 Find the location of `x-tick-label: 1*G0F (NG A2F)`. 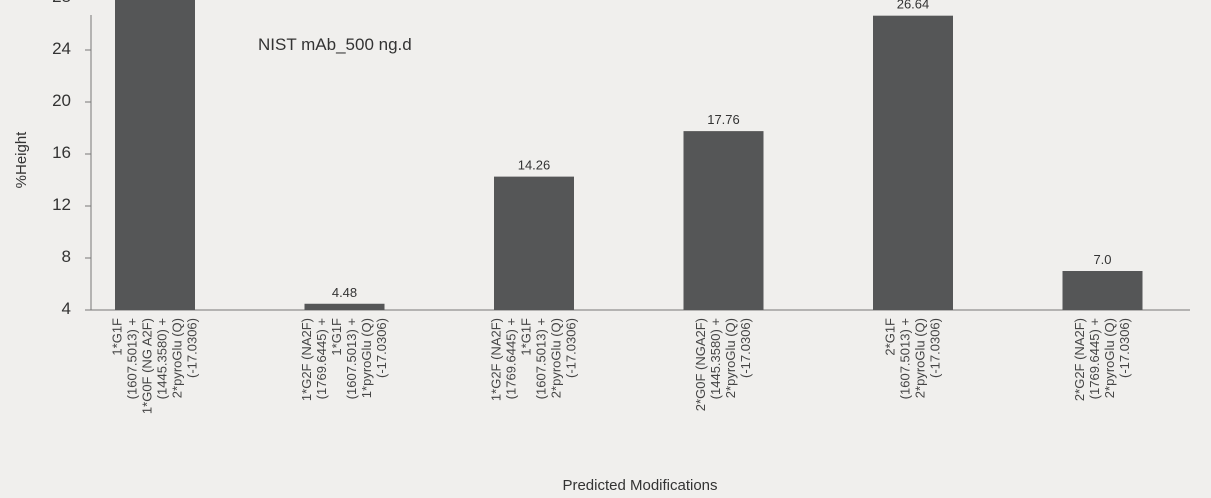

x-tick-label: 1*G0F (NG A2F) is located at coordinates (147, 366).